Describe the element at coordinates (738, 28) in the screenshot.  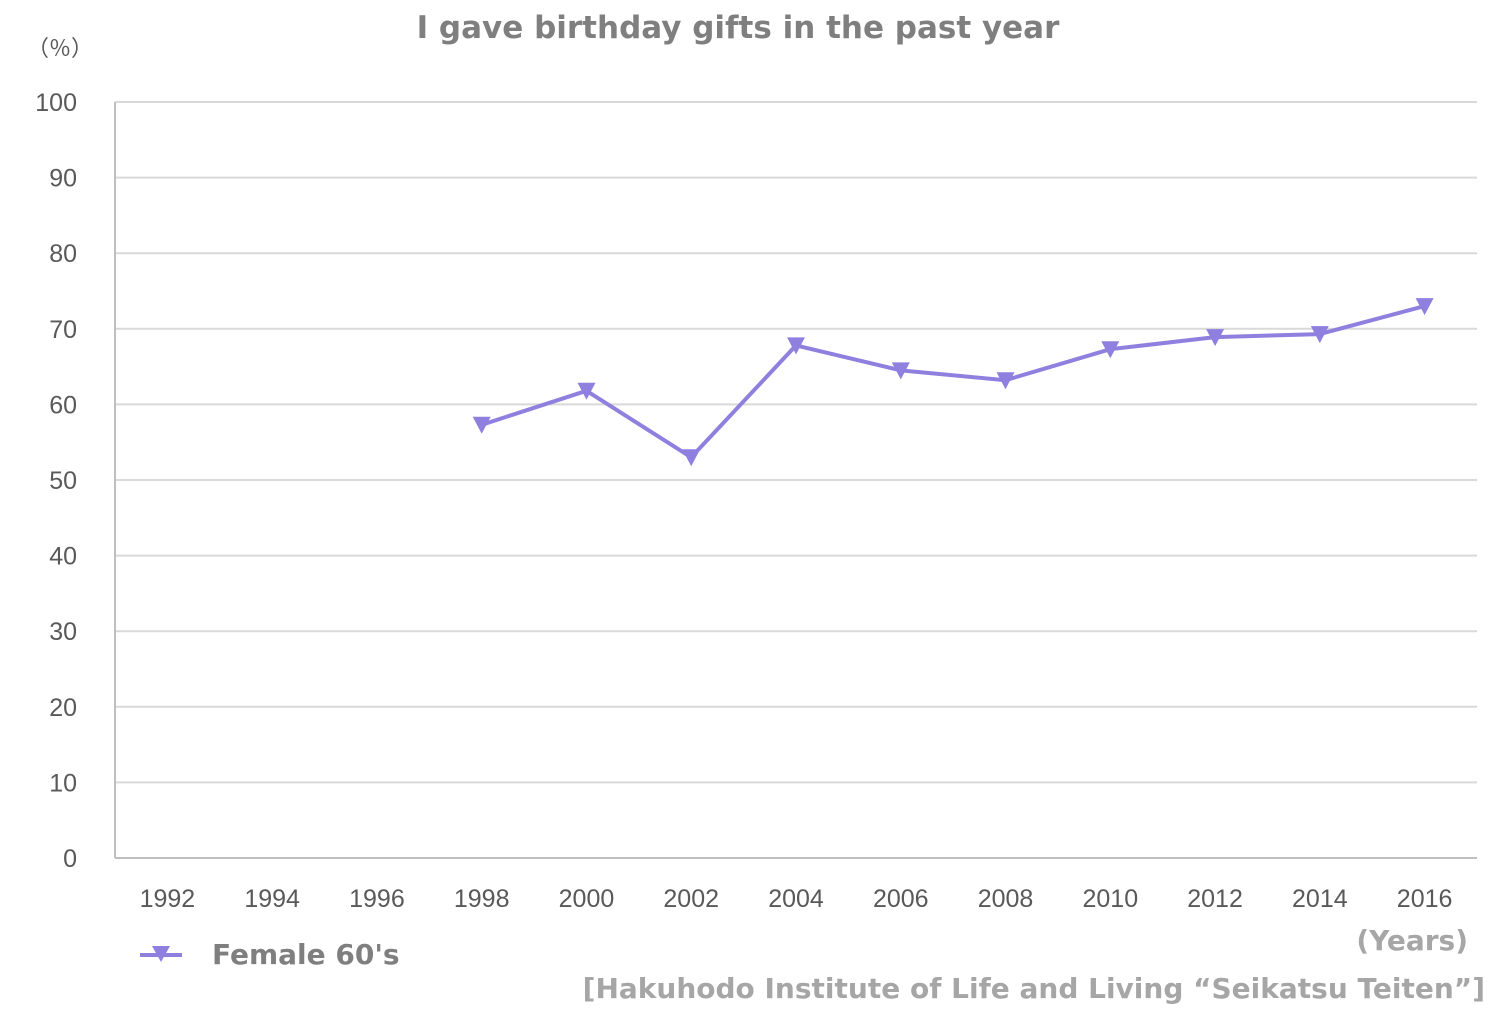
I see `chart-title: I gave birthday gifts in the past year` at that location.